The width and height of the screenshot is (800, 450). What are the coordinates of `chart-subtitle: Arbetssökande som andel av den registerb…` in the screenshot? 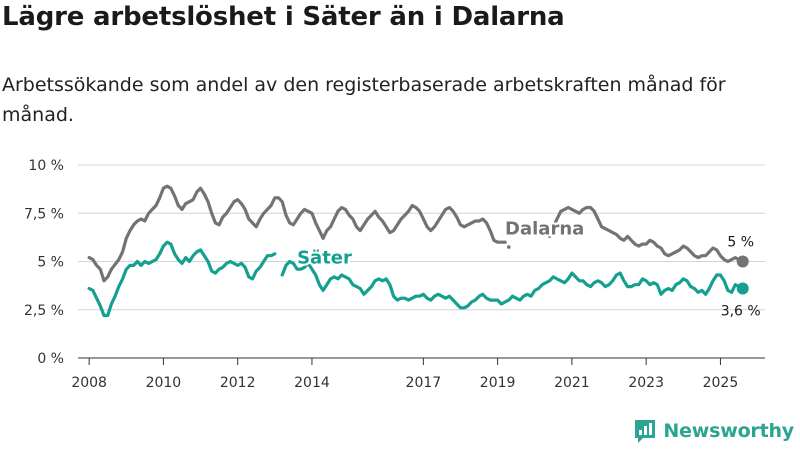 It's located at (364, 100).